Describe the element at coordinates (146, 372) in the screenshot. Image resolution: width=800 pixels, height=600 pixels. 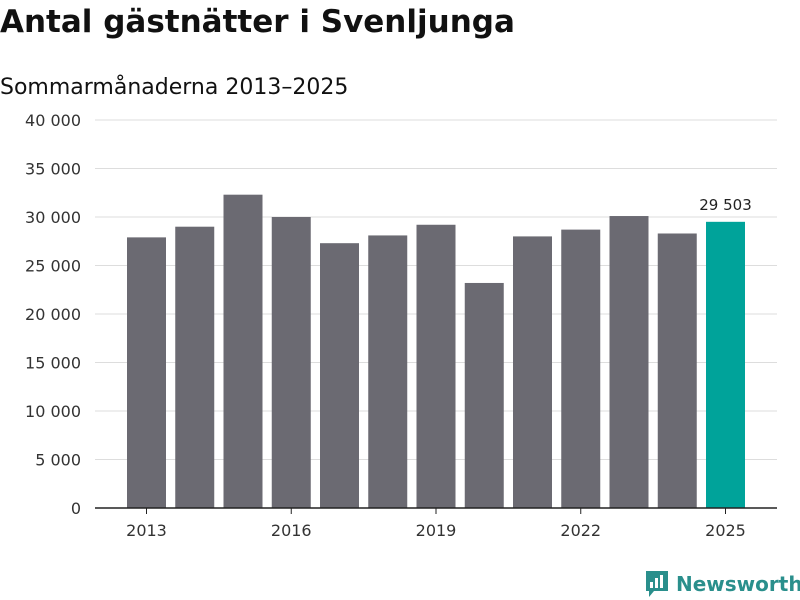
I see `bar-2013` at that location.